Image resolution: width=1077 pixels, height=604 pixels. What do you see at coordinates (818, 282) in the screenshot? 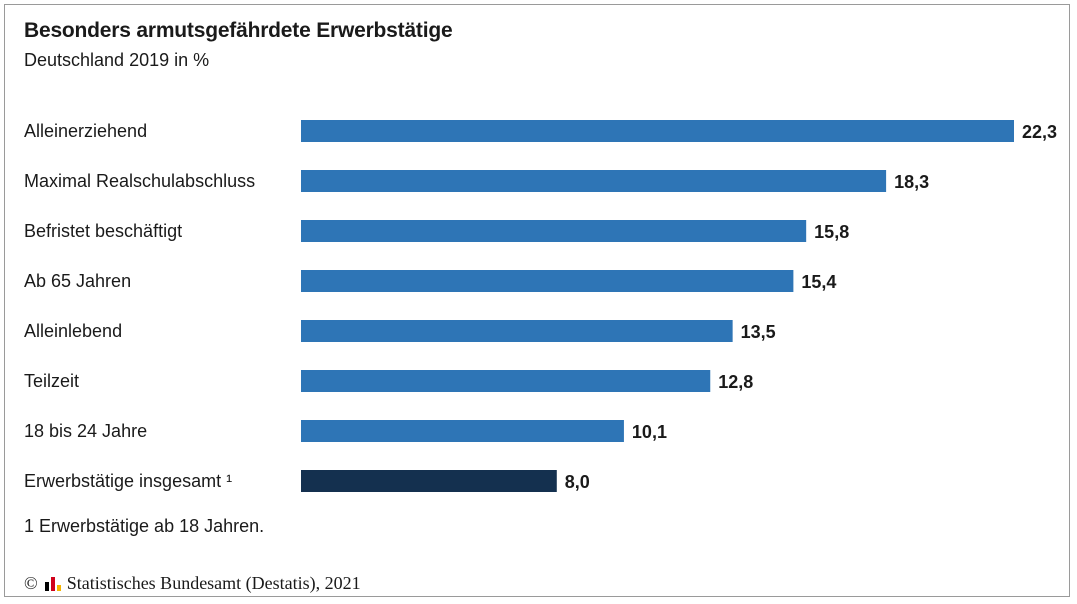
I see `value-label: 15,4` at bounding box center [818, 282].